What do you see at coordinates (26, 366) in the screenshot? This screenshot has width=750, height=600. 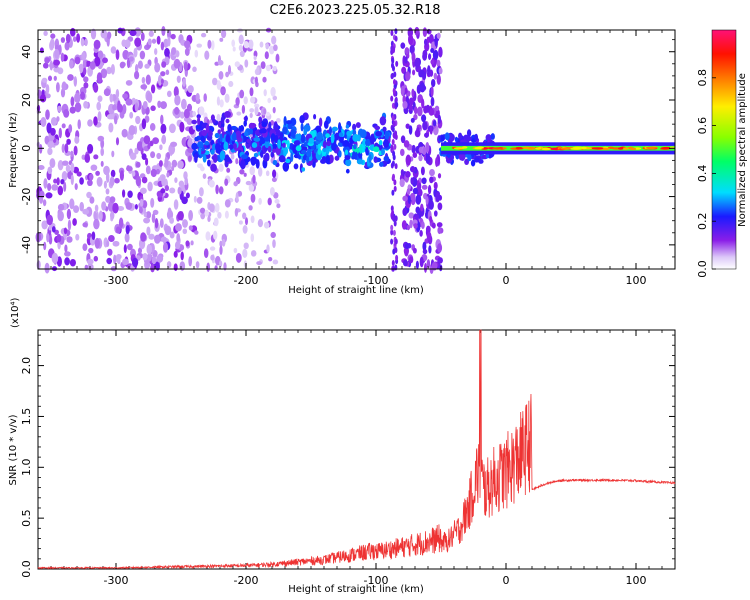 I see `y-tick-label: 2.0` at bounding box center [26, 366].